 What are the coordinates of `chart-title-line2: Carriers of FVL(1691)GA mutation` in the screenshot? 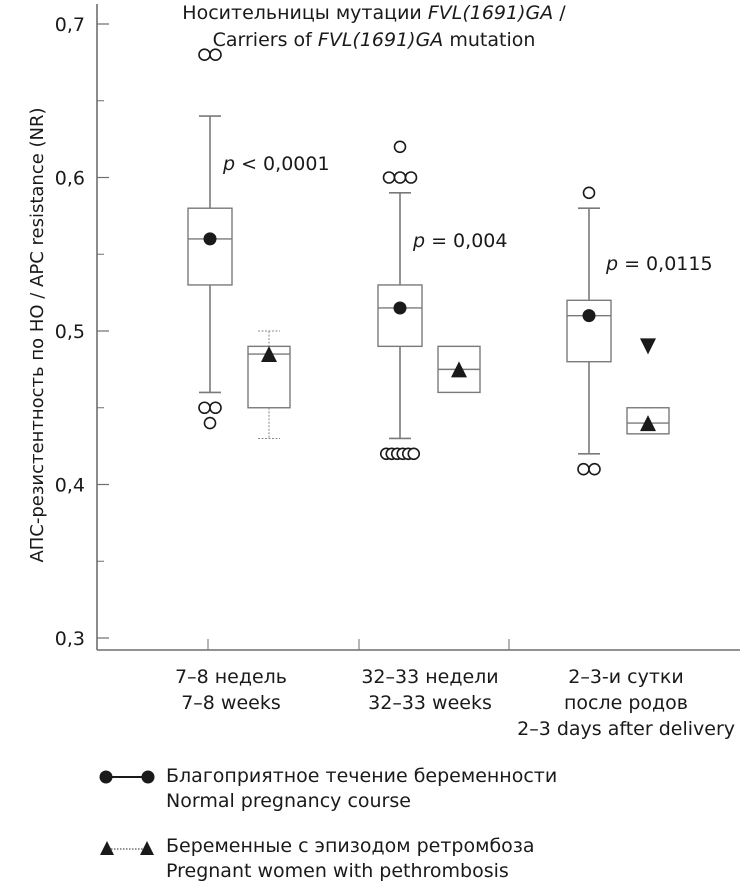 It's located at (374, 40).